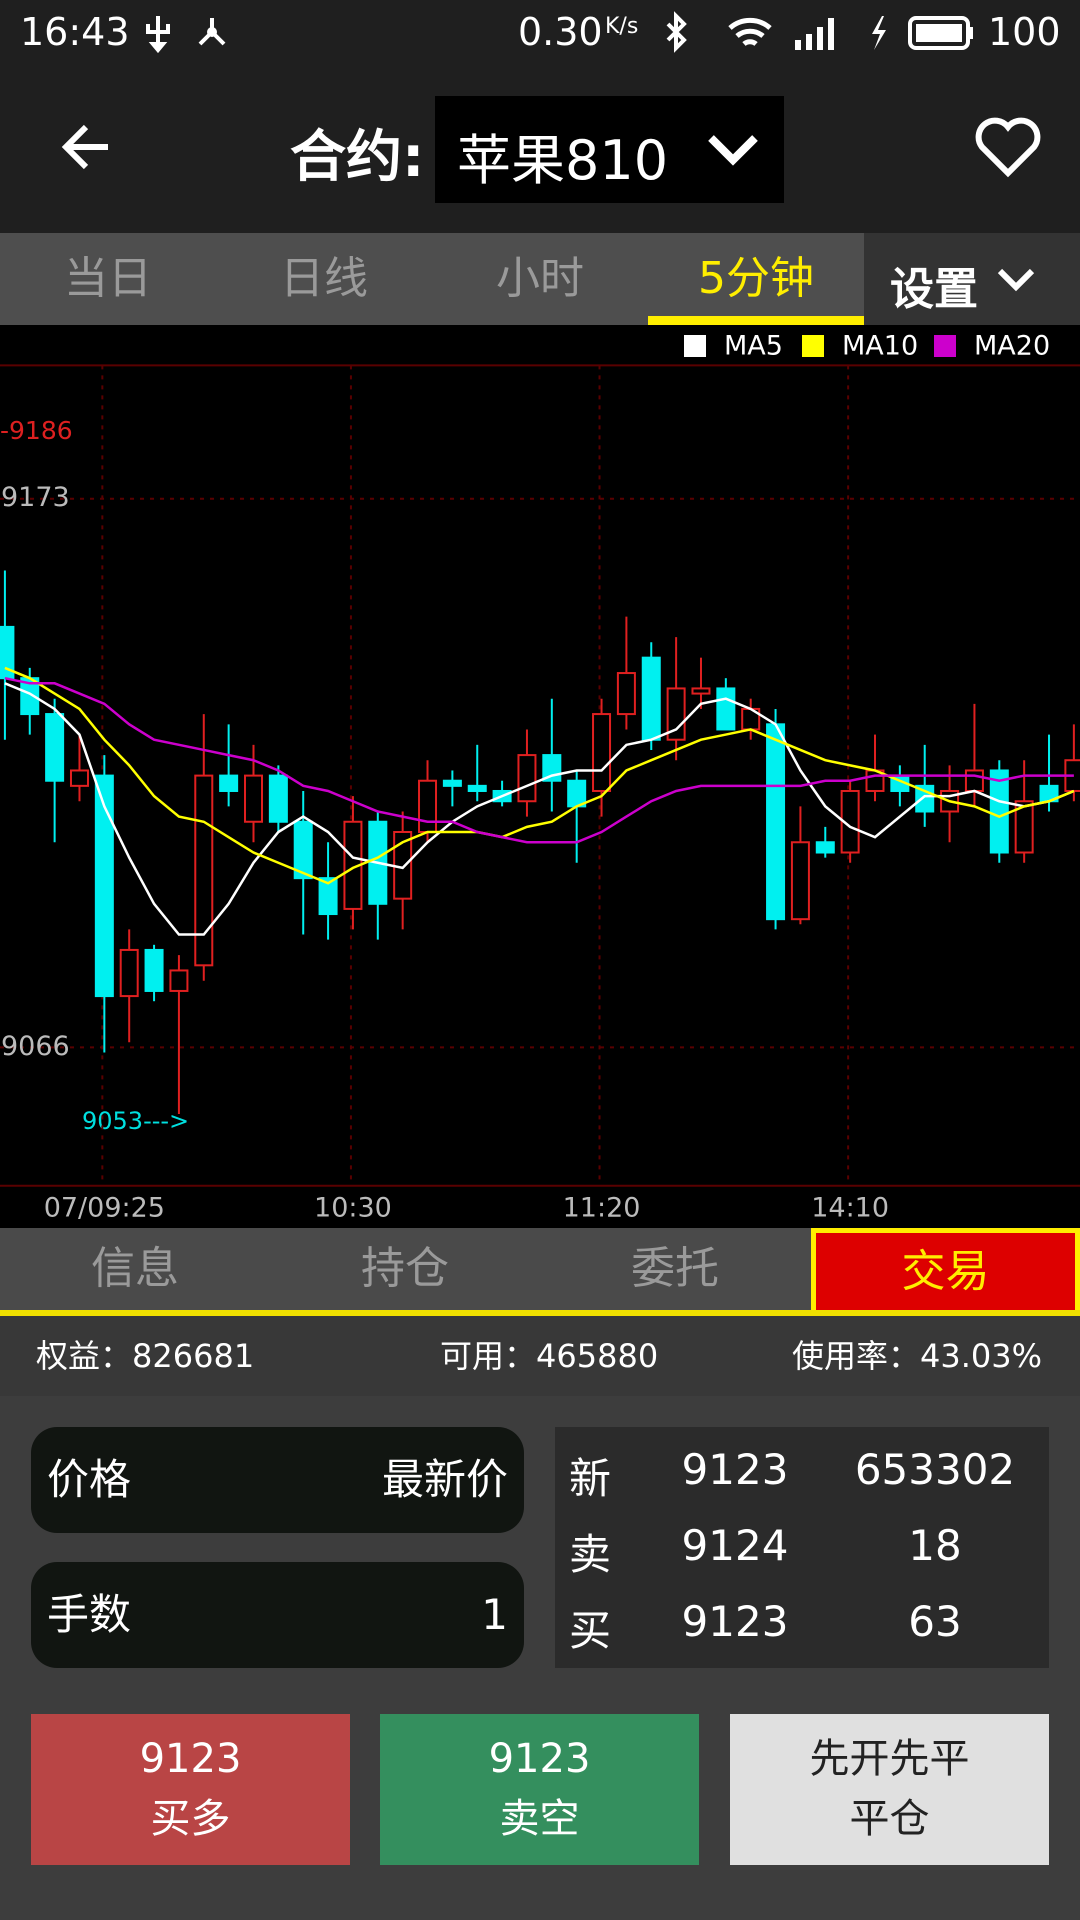 The width and height of the screenshot is (1080, 1920). What do you see at coordinates (560, 32) in the screenshot?
I see `net-speed: 0.30` at bounding box center [560, 32].